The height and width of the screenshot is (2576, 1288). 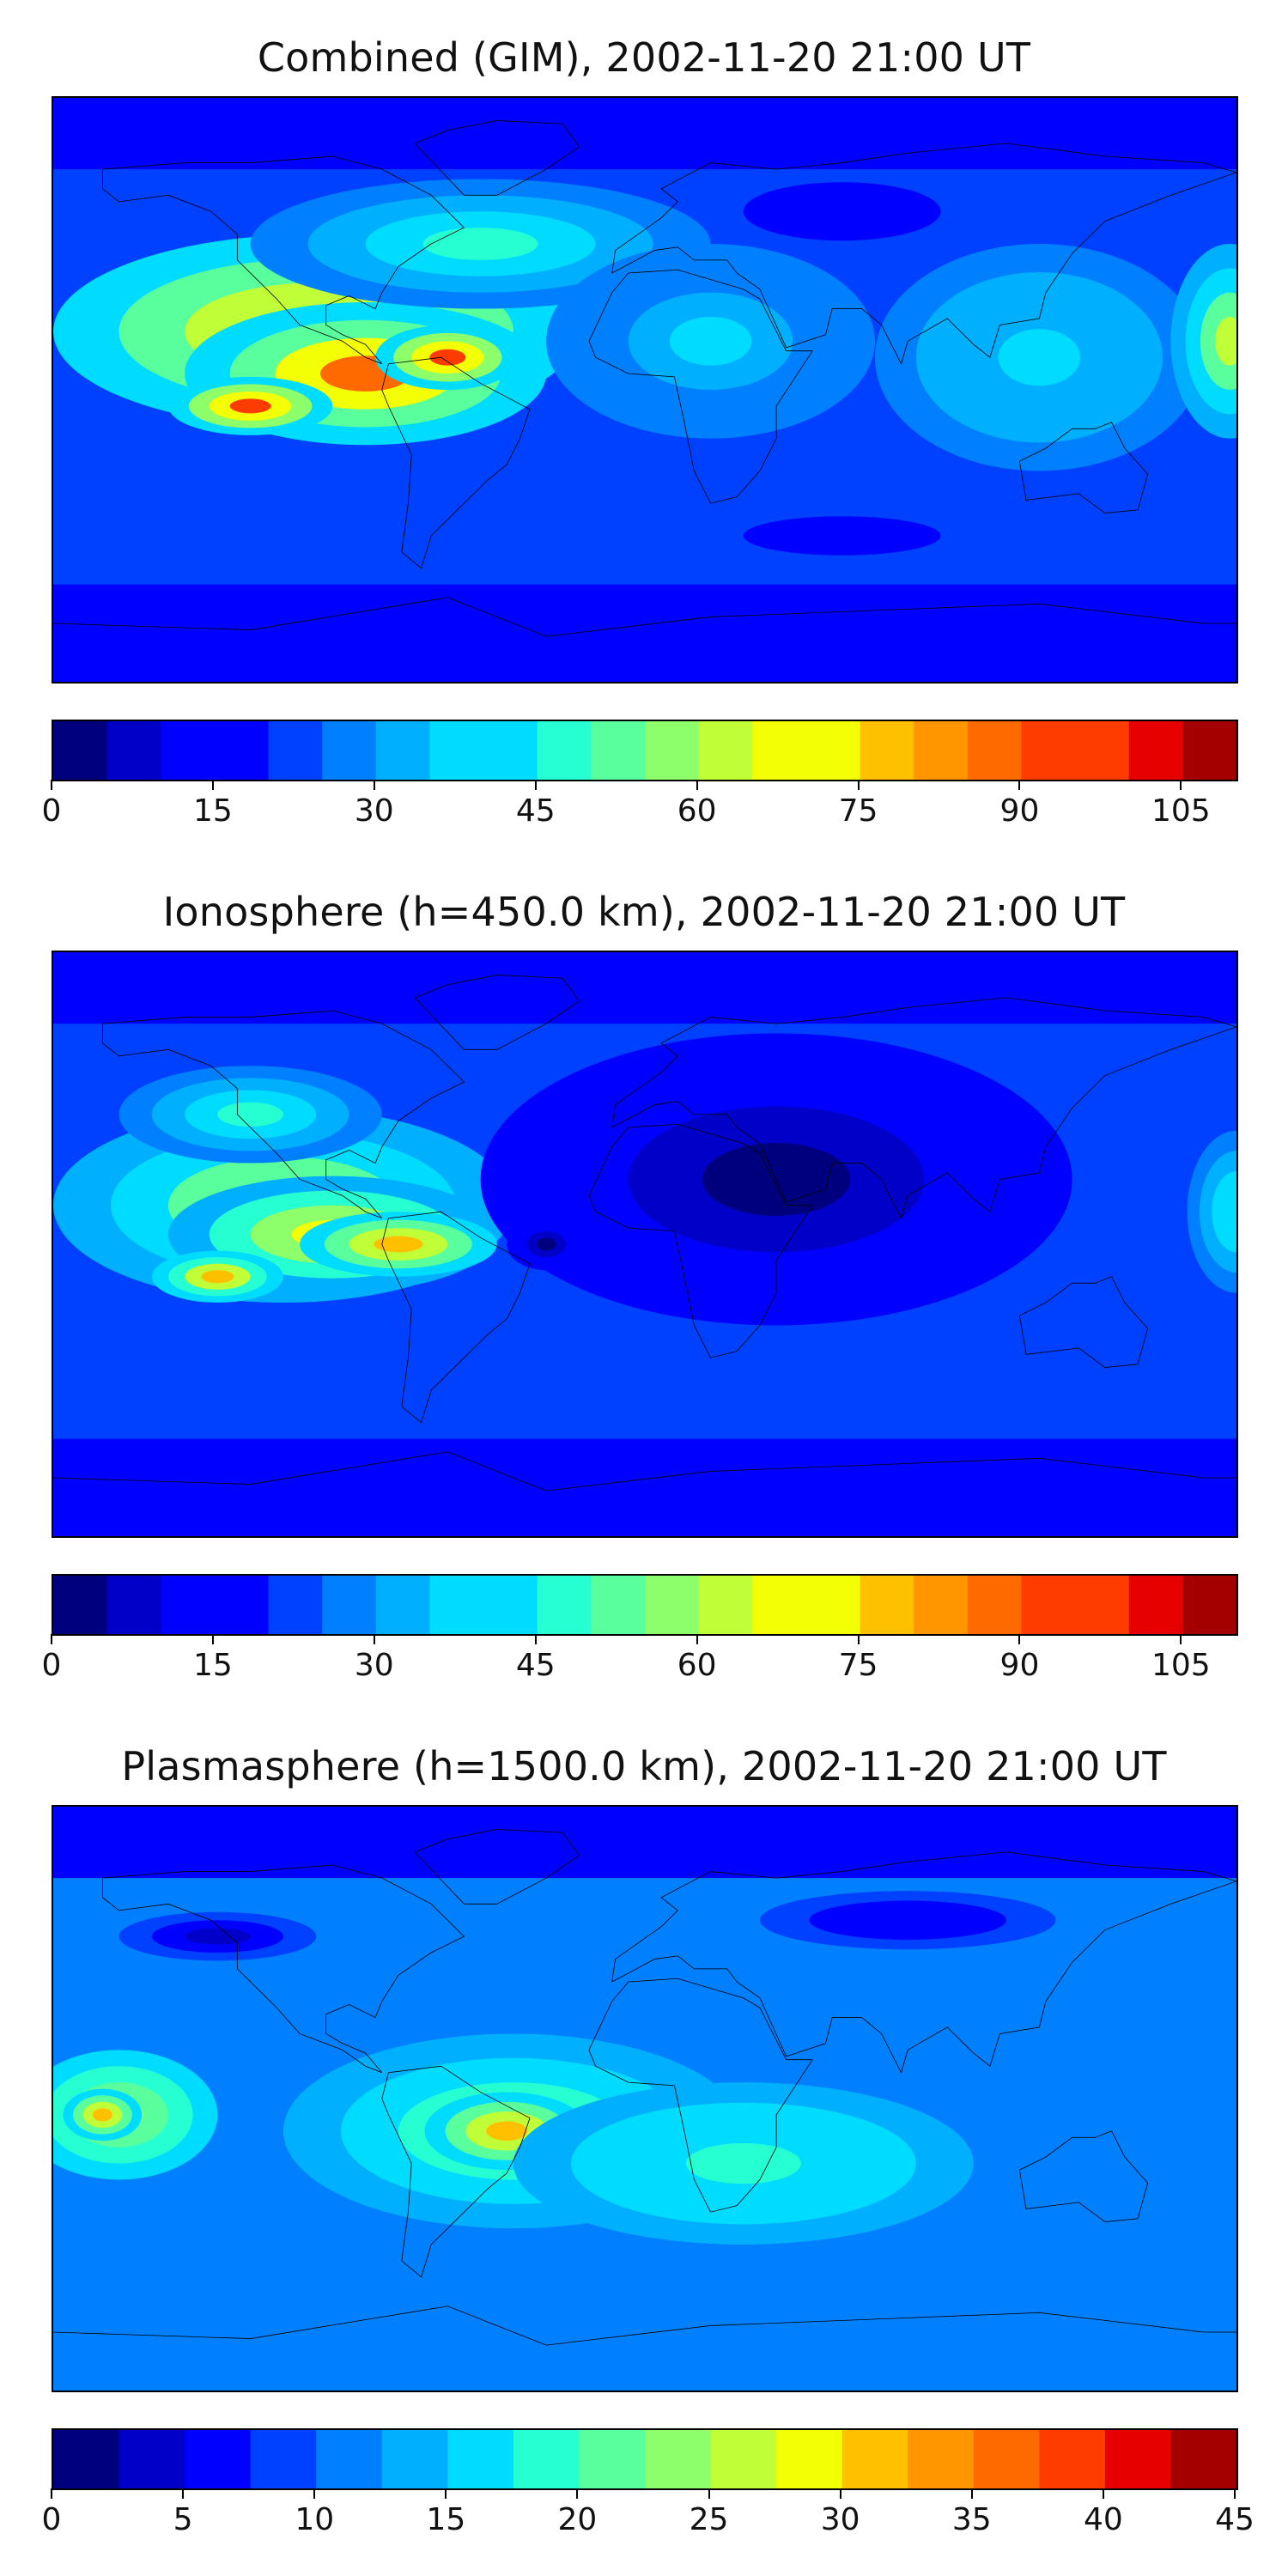 I want to click on tick-label: 35, so click(x=972, y=2519).